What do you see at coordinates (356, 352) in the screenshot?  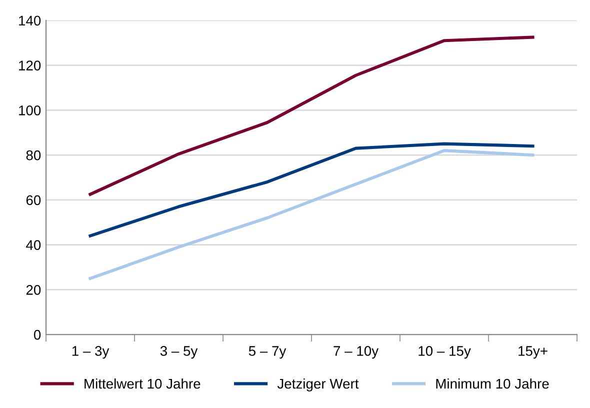 I see `x-tick-label: 7 – 10y` at bounding box center [356, 352].